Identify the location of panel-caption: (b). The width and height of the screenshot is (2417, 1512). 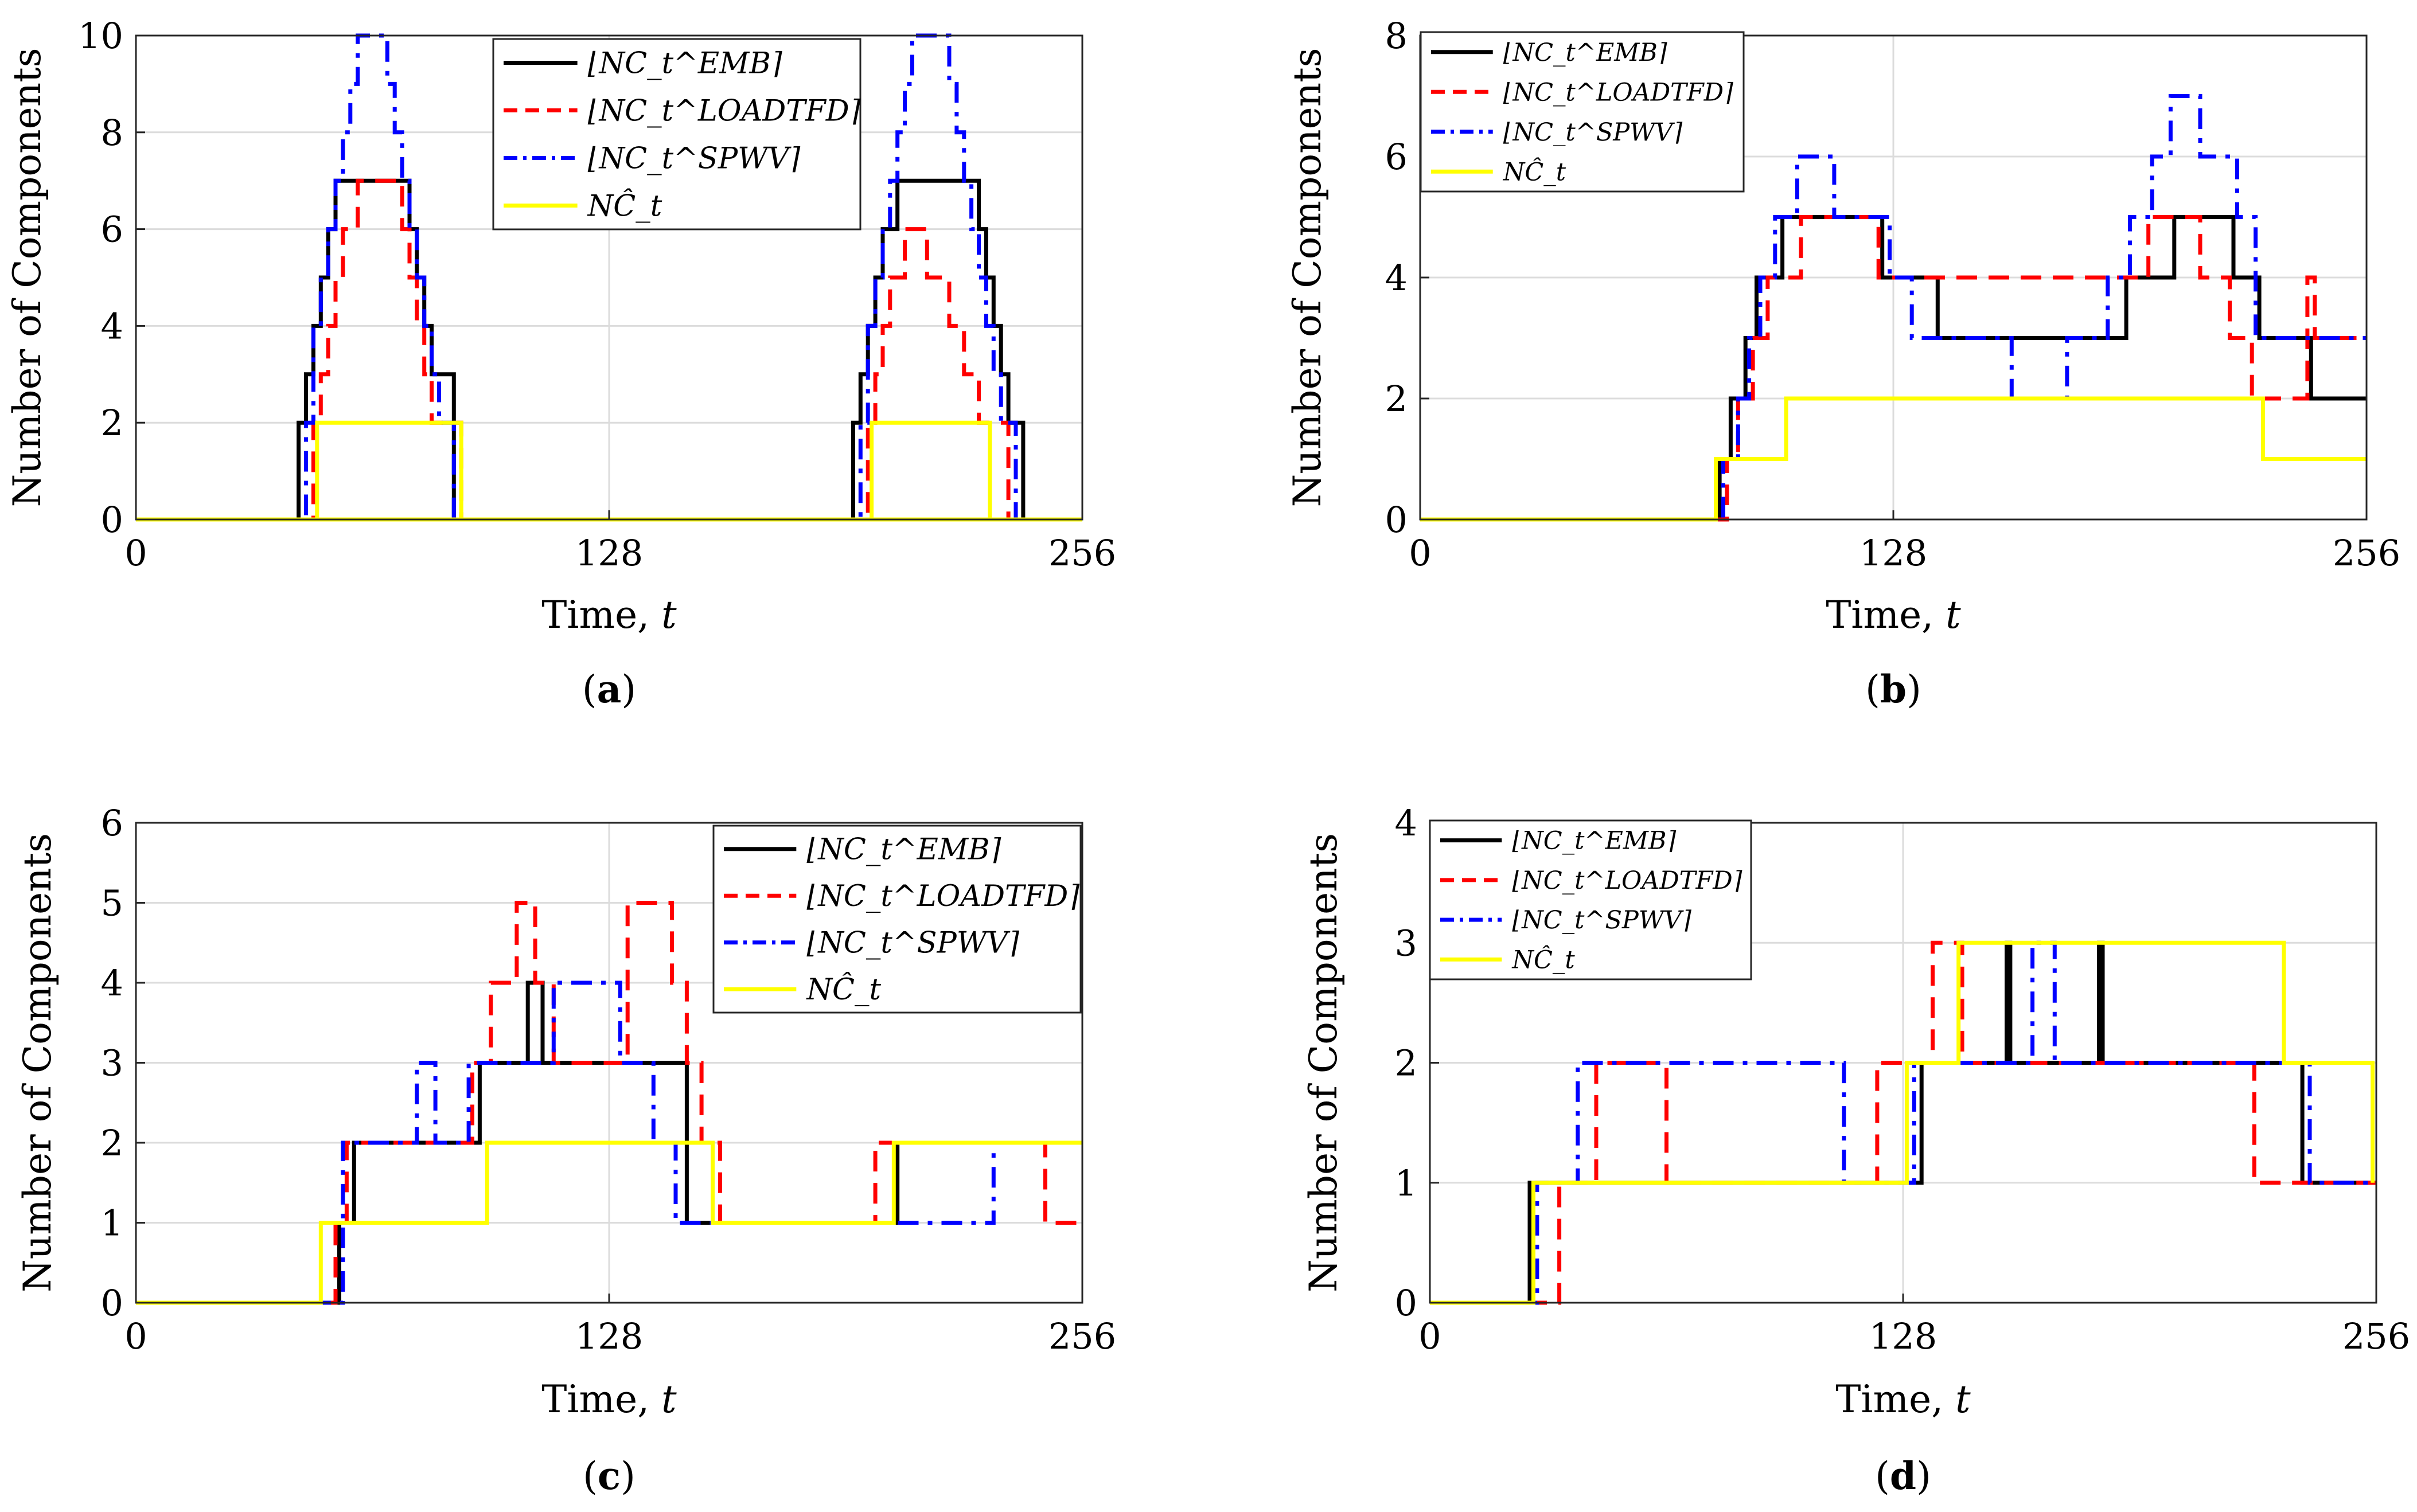
(1893, 689).